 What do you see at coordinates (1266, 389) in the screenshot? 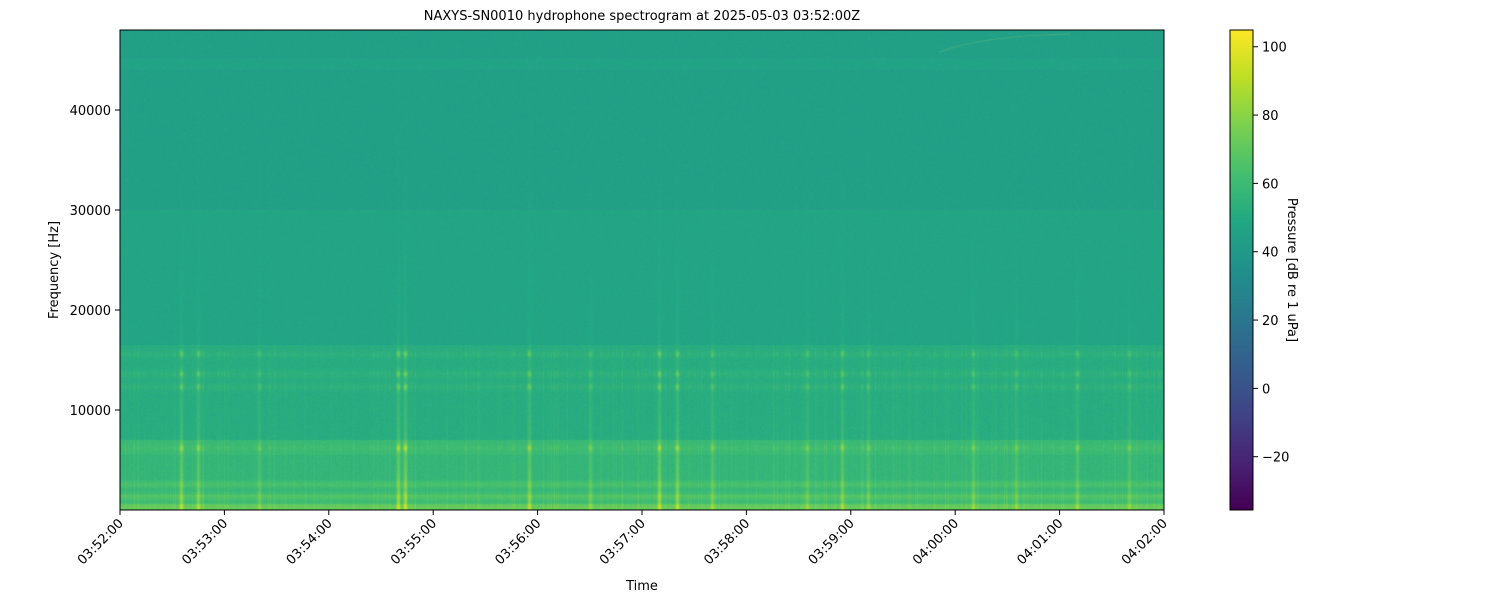
I see `colorbar-tick-label: 0` at bounding box center [1266, 389].